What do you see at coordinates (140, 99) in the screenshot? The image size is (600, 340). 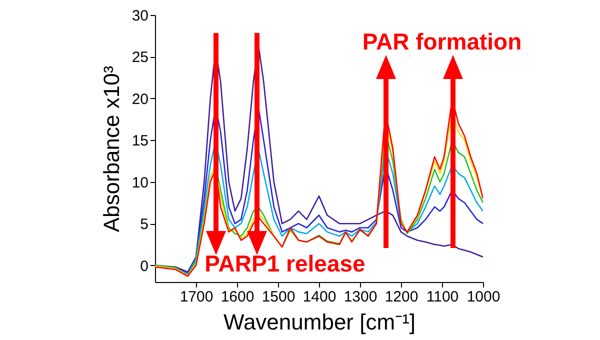 I see `y-tick-label: 20` at bounding box center [140, 99].